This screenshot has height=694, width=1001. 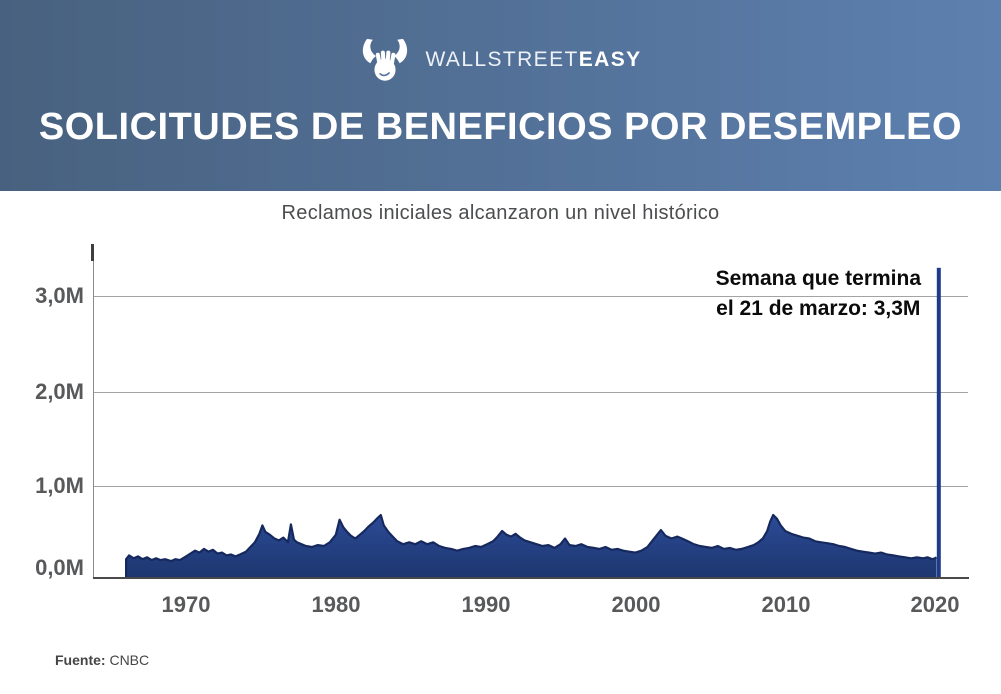 I want to click on gridline-1m, so click(x=530, y=486).